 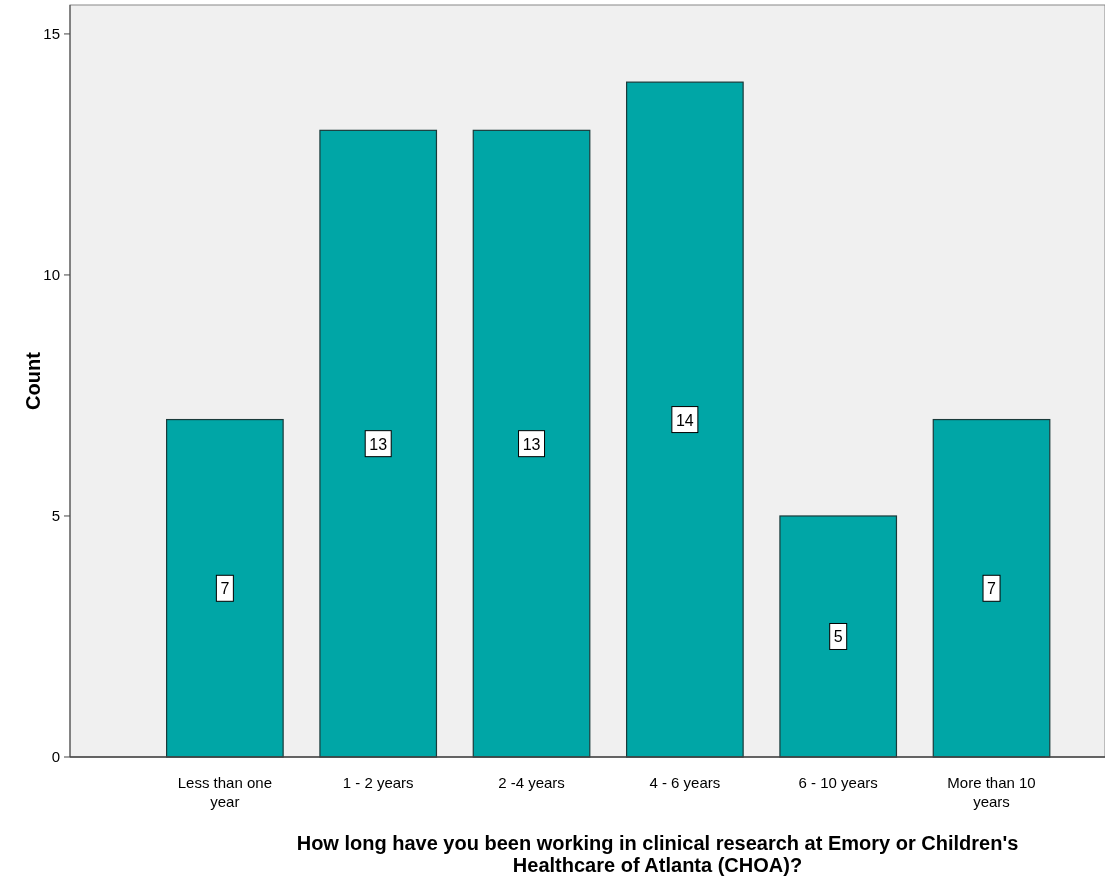 What do you see at coordinates (991, 792) in the screenshot?
I see `x-tick-label: More than 10 years` at bounding box center [991, 792].